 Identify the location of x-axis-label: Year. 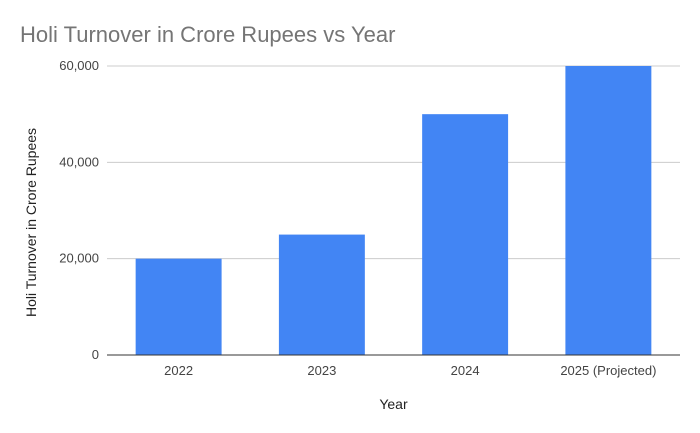
(393, 404).